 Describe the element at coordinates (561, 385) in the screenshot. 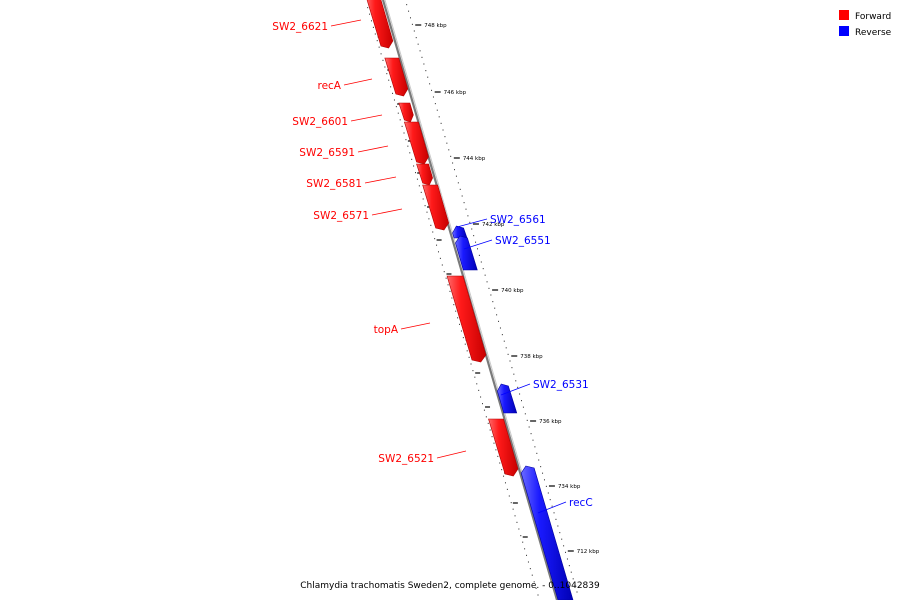

I see `gene-label-sw2-6531: SW2_6531` at that location.